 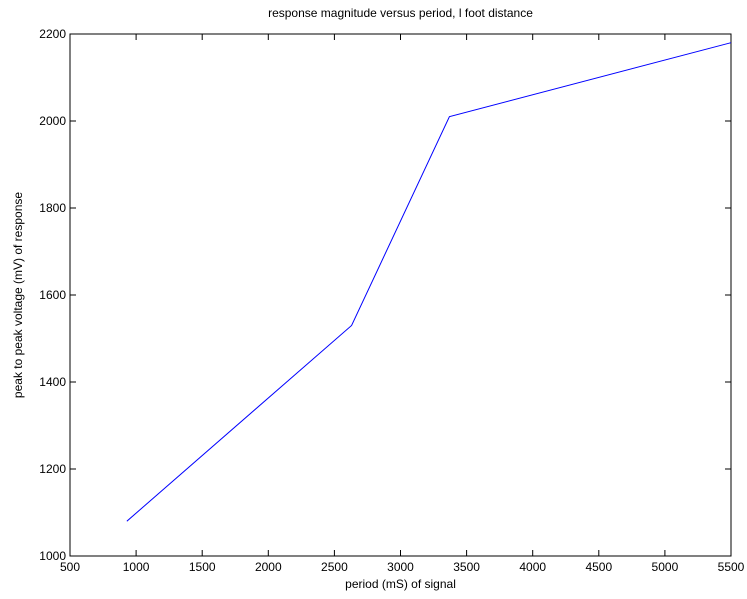 What do you see at coordinates (400, 567) in the screenshot?
I see `x-tick-label-3000: 3000` at bounding box center [400, 567].